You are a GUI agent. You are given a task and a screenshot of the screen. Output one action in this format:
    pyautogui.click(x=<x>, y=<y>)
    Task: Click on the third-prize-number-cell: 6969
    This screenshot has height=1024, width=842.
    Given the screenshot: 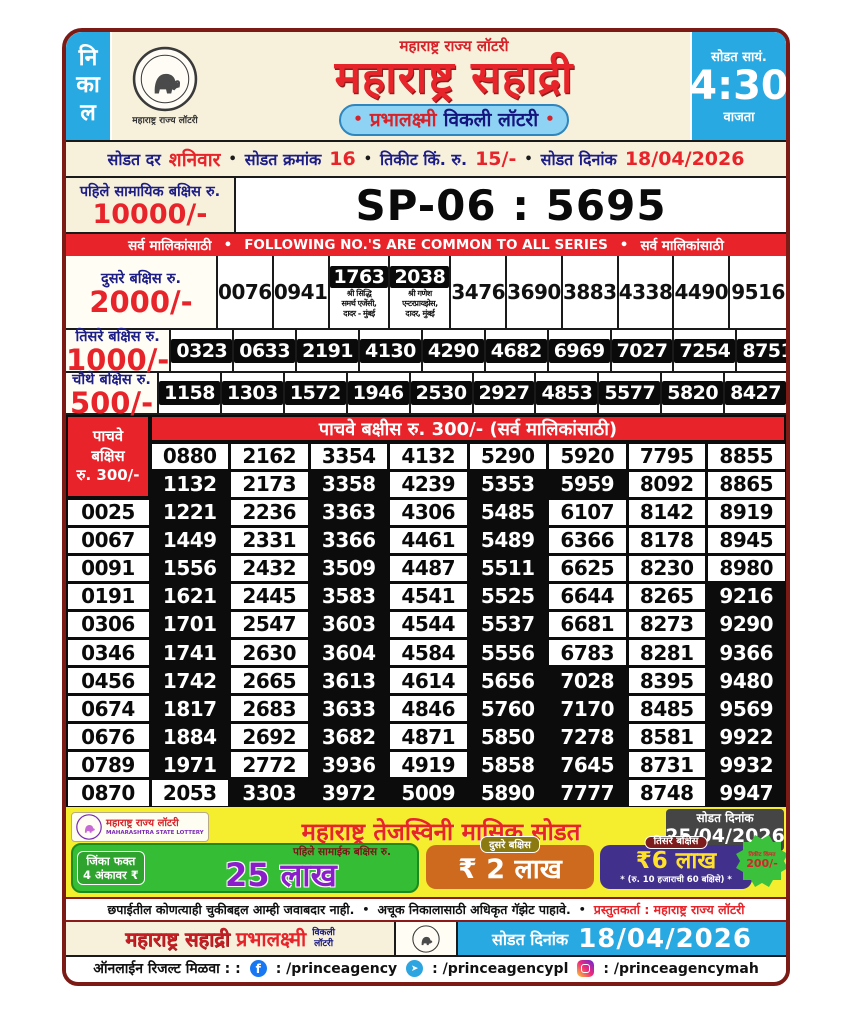 What is the action you would take?
    pyautogui.click(x=580, y=350)
    